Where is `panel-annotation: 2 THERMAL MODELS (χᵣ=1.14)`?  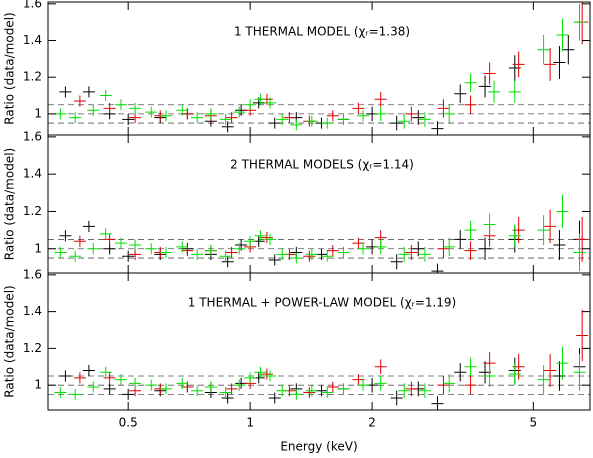
panel-annotation: 2 THERMAL MODELS (χᵣ=1.14) is located at coordinates (322, 165).